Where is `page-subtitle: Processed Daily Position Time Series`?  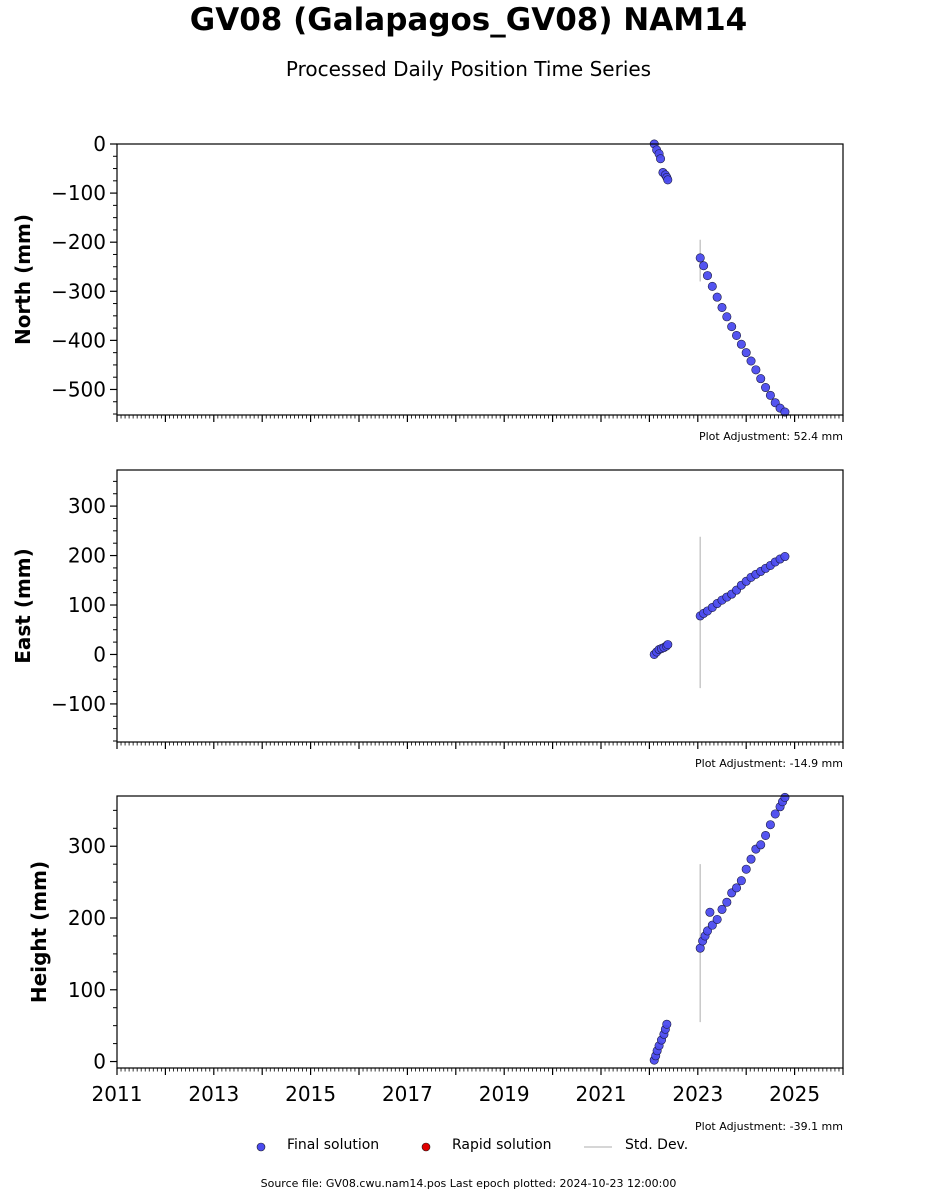 page-subtitle: Processed Daily Position Time Series is located at coordinates (468, 69).